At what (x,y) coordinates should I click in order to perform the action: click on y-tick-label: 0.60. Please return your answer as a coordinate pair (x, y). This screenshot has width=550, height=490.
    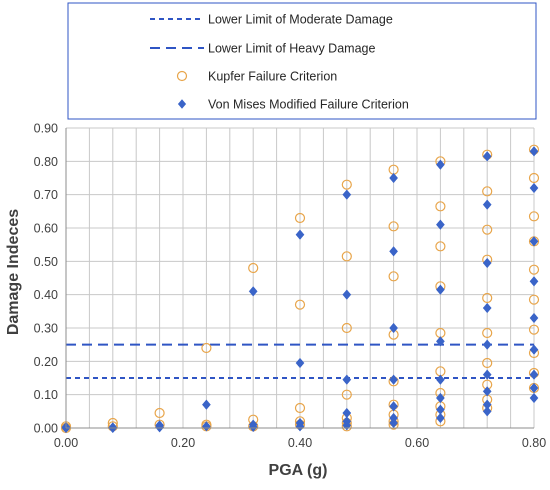
    Looking at the image, I should click on (46, 229).